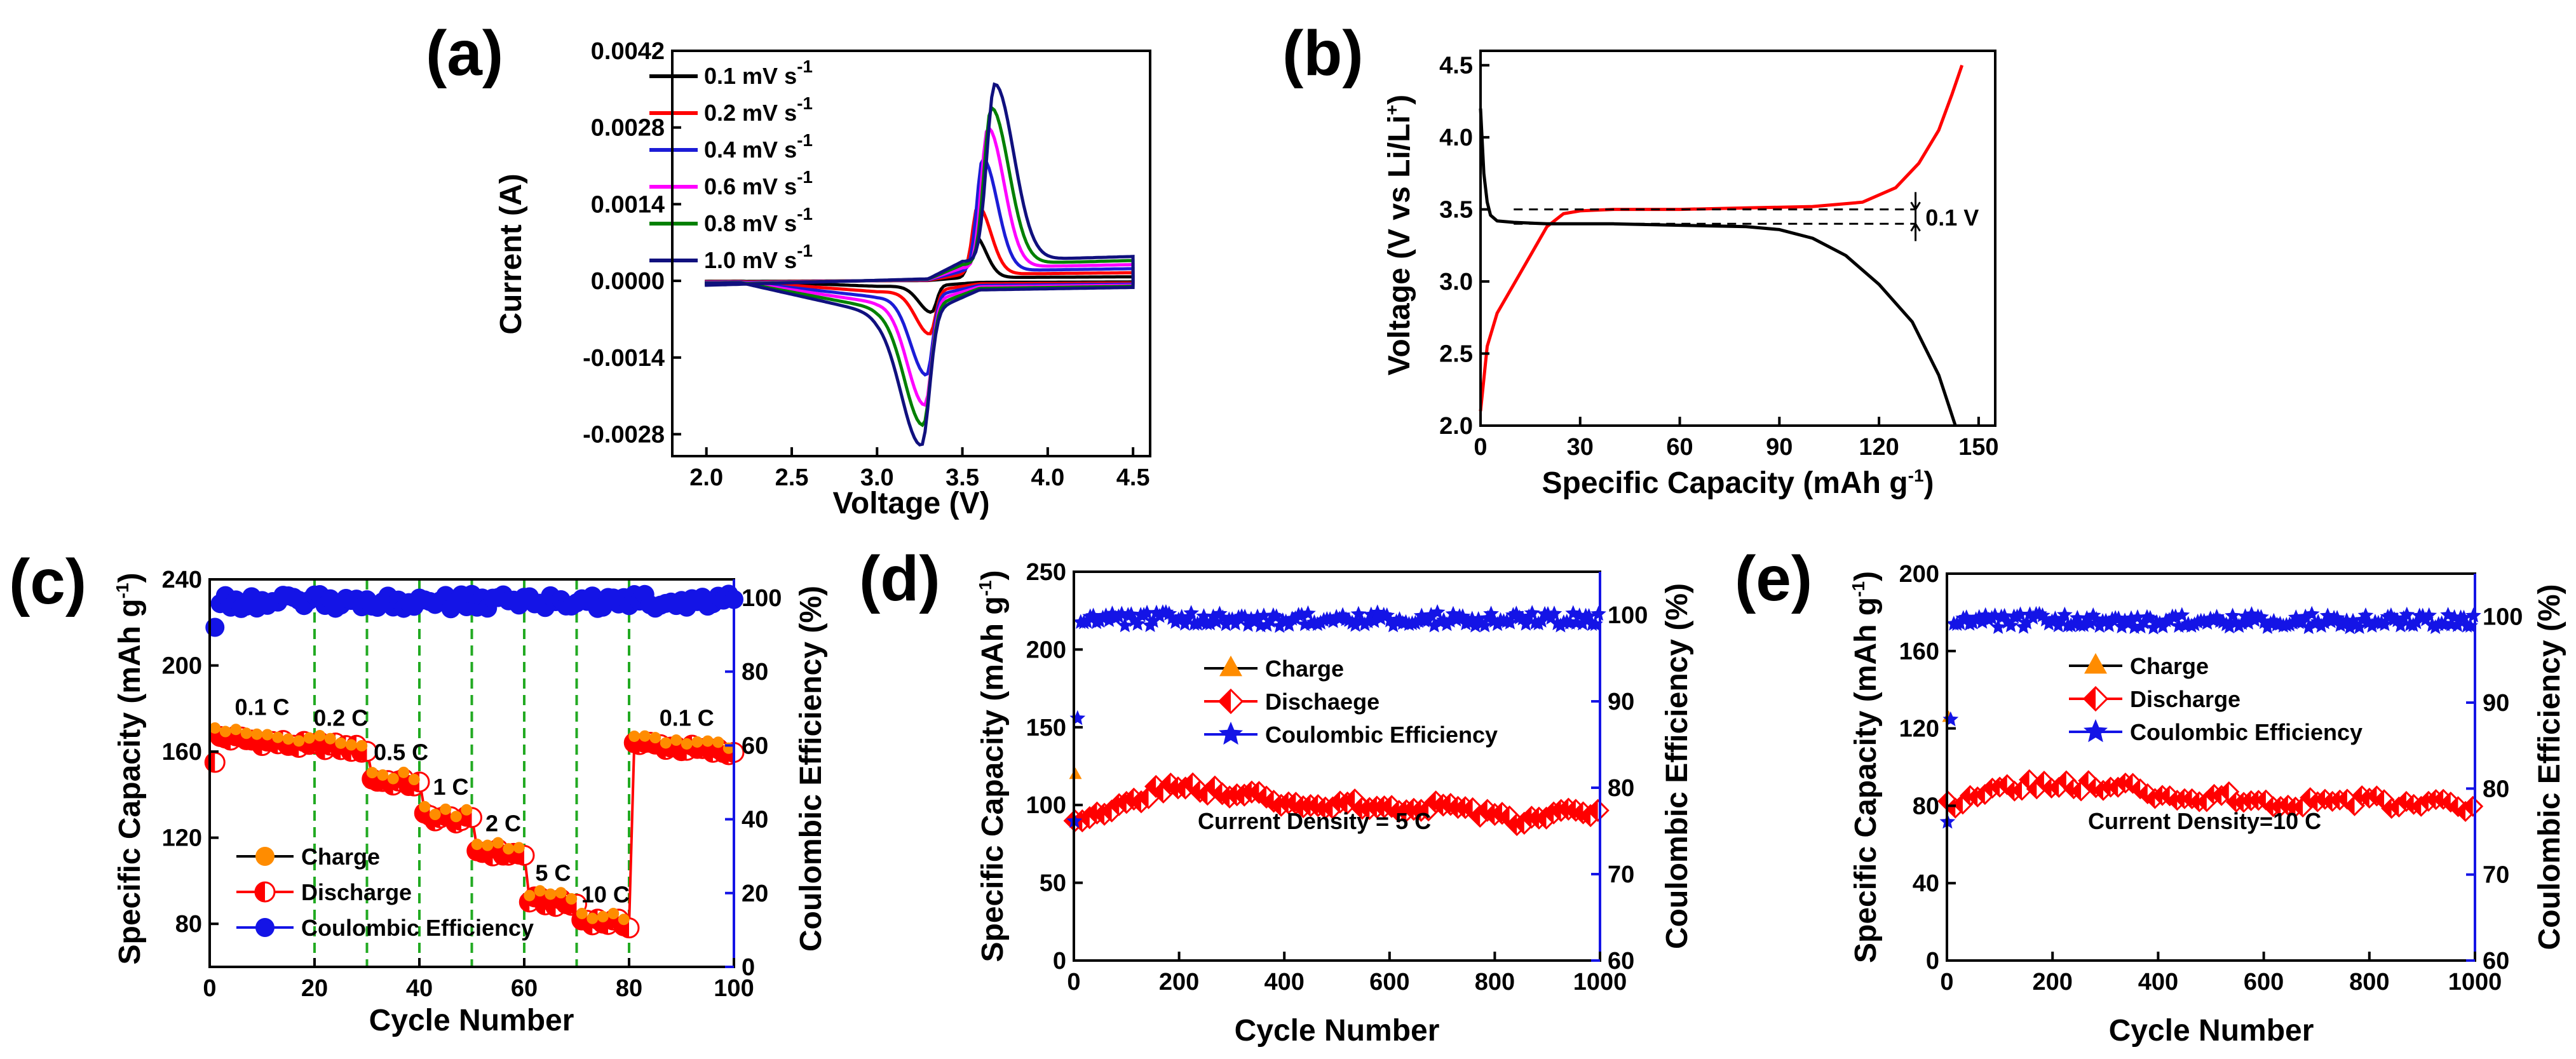 The height and width of the screenshot is (1059, 2576). I want to click on panel-a-frame, so click(911, 254).